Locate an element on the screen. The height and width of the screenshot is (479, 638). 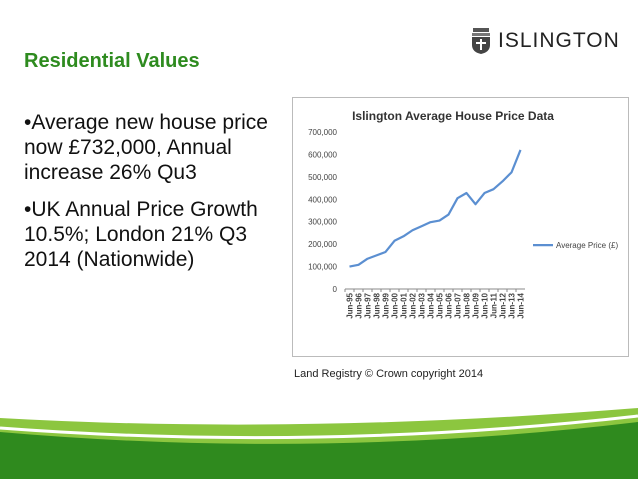
x-tick-label: Jun-96 is located at coordinates (359, 305).